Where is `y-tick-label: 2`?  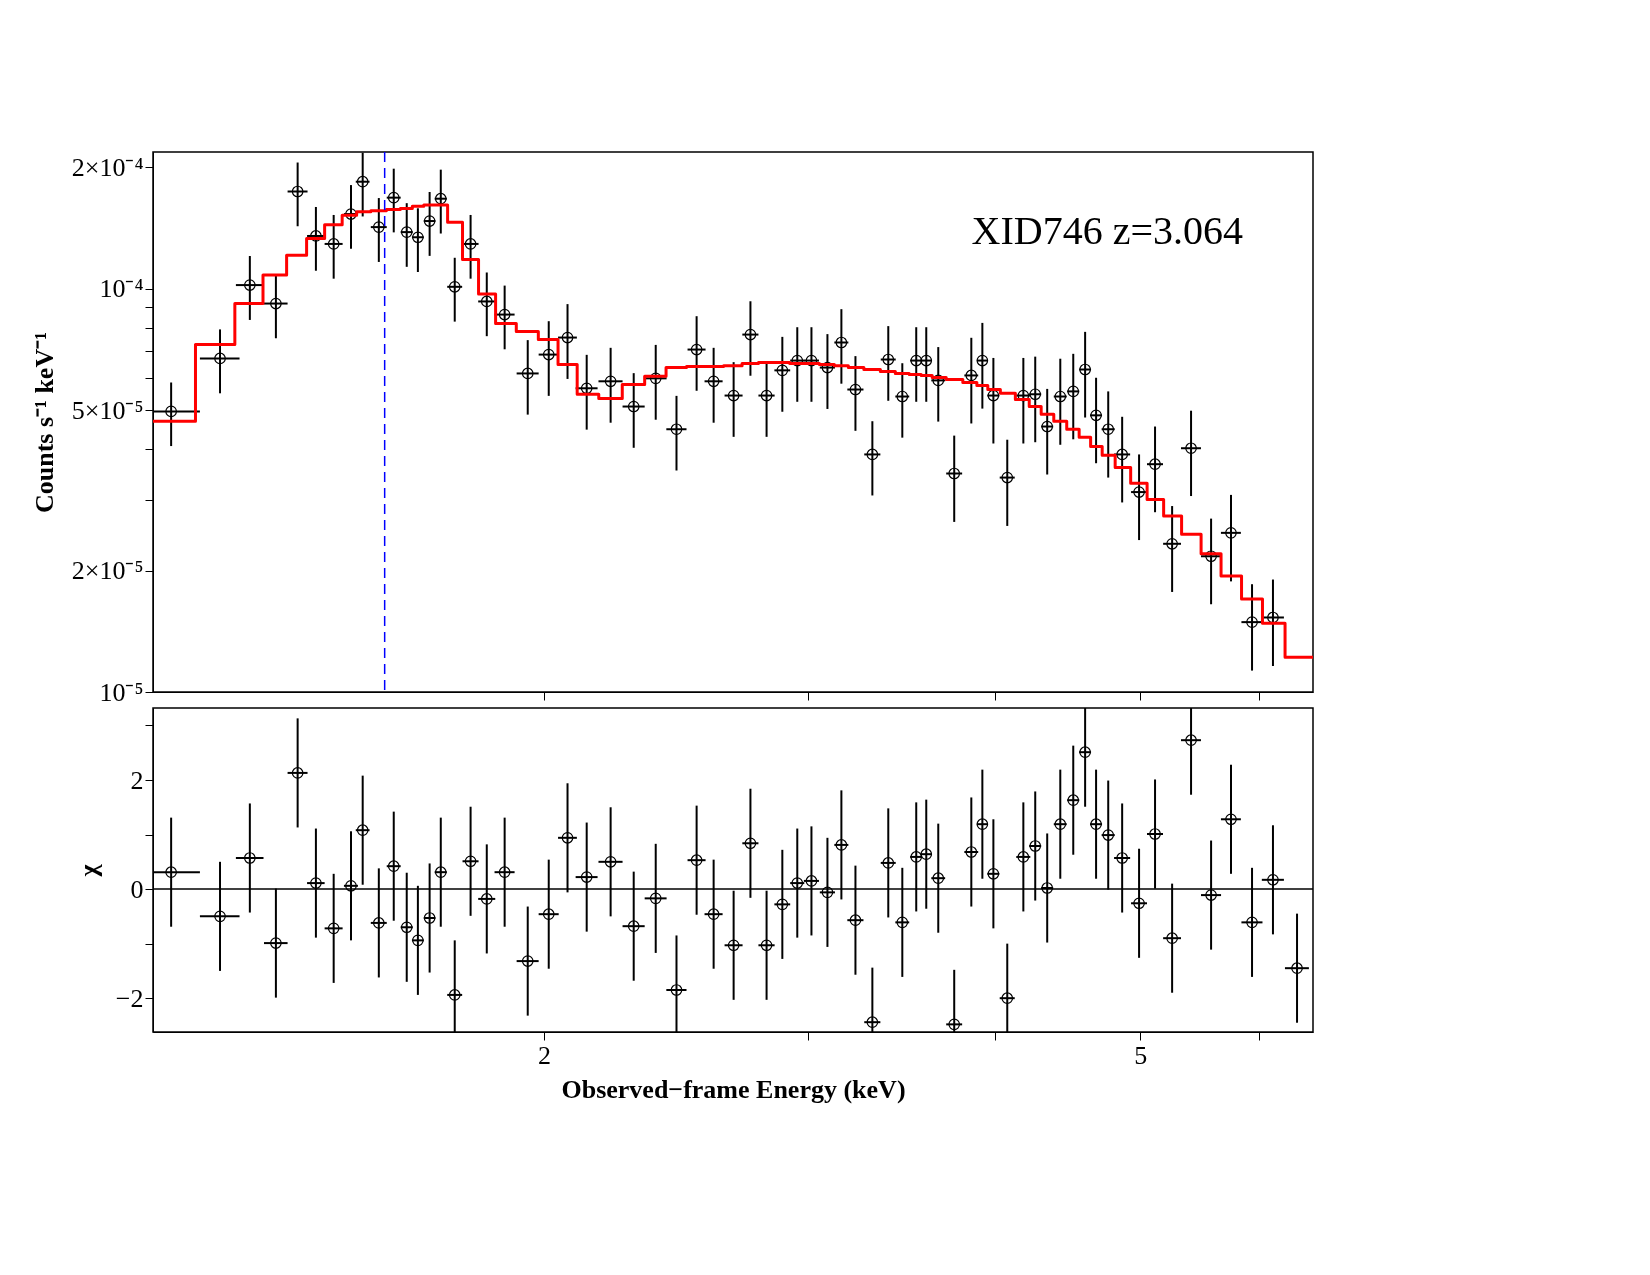 y-tick-label: 2 is located at coordinates (137, 780).